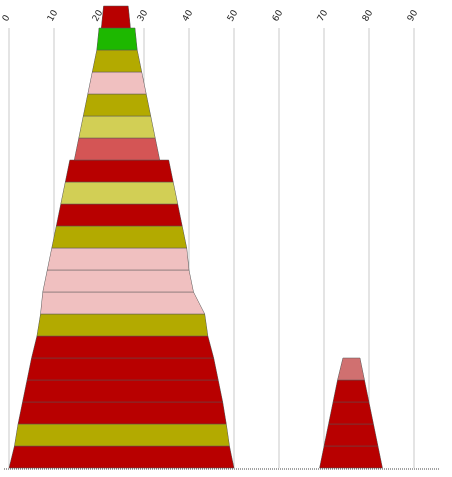 The height and width of the screenshot is (477, 452). Describe the element at coordinates (7, 18) in the screenshot. I see `x-tick-label: 0` at that location.